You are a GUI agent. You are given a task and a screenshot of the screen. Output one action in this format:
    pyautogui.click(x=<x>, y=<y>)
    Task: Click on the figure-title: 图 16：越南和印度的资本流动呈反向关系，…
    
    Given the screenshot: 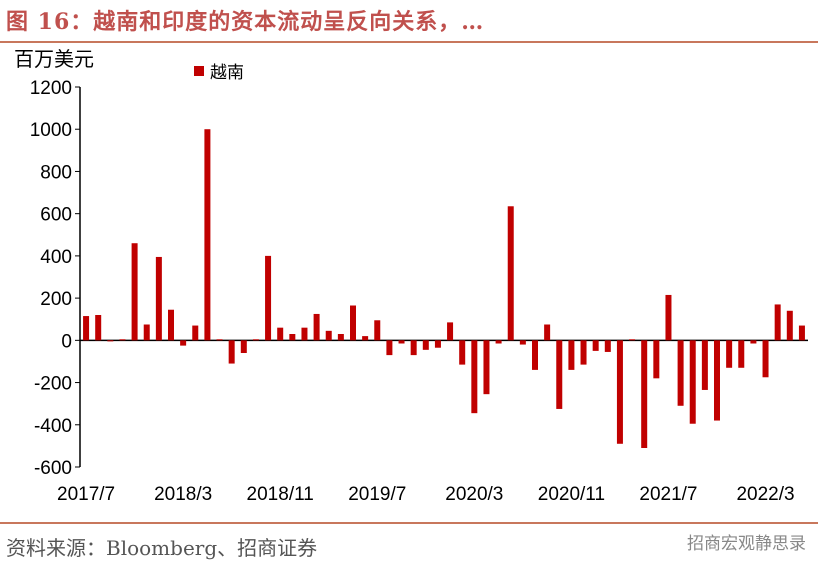 What is the action you would take?
    pyautogui.click(x=245, y=22)
    